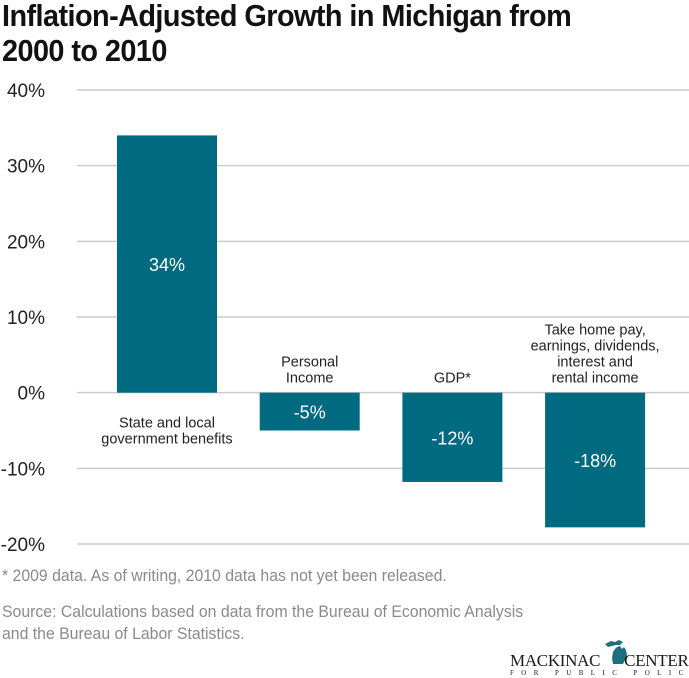 This screenshot has height=678, width=689. I want to click on category-label: GDP*, so click(452, 379).